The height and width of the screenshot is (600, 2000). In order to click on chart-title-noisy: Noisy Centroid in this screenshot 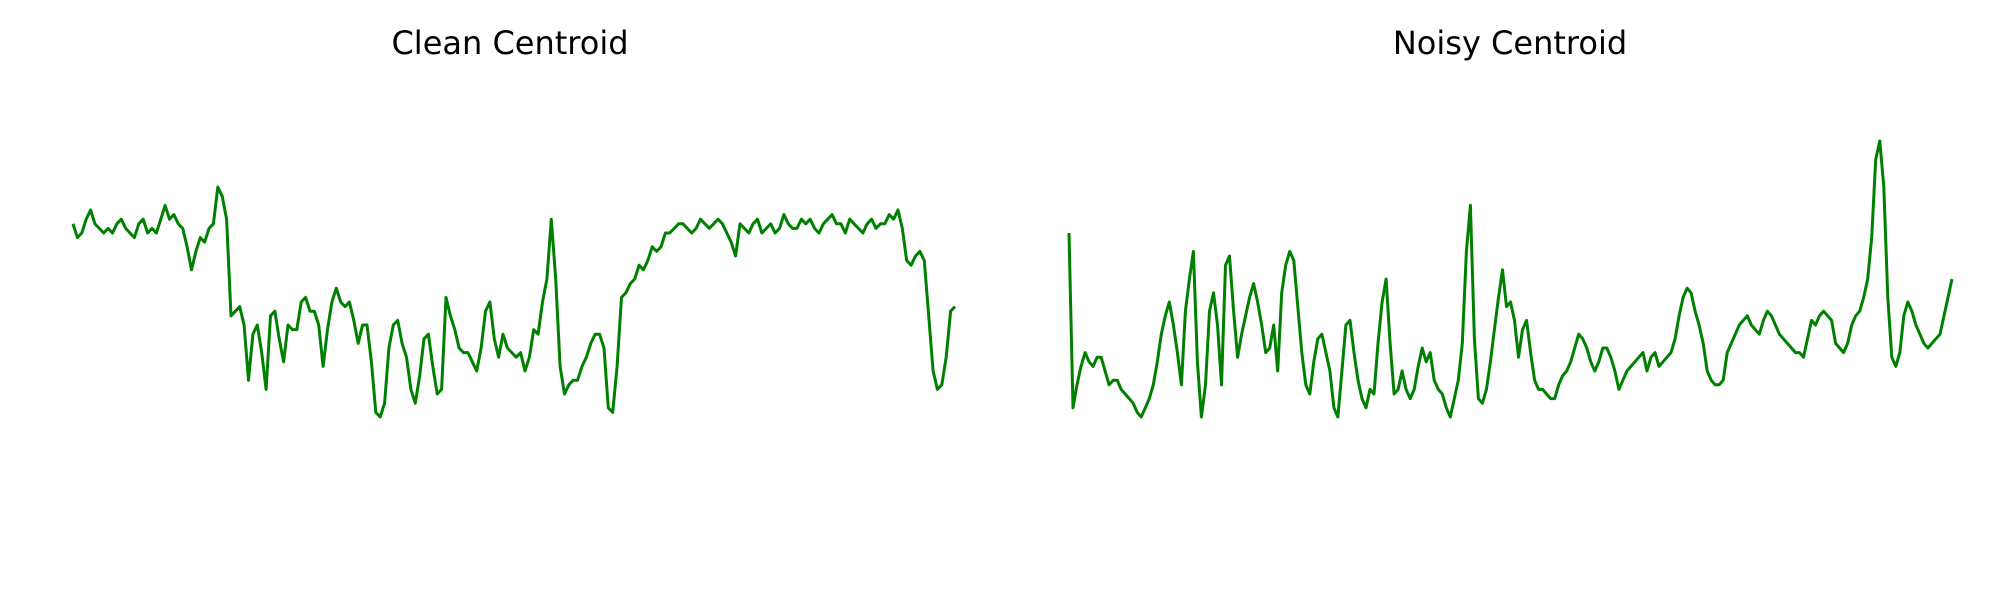, I will do `click(1510, 43)`.